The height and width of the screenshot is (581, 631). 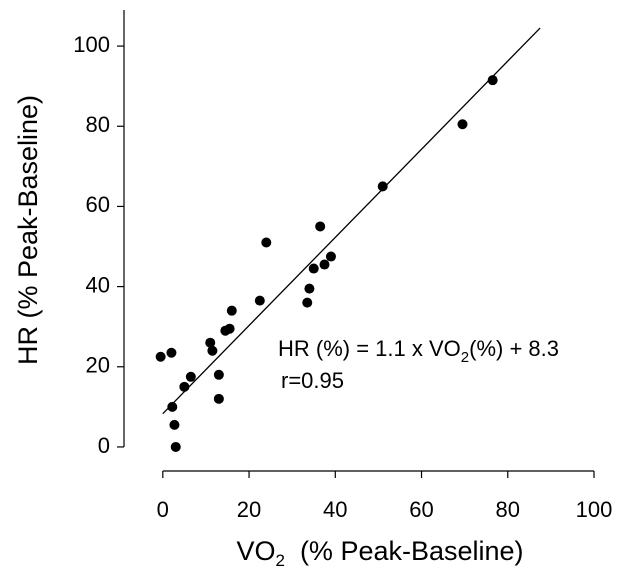 I want to click on y-tick-label: 40, so click(x=98, y=284).